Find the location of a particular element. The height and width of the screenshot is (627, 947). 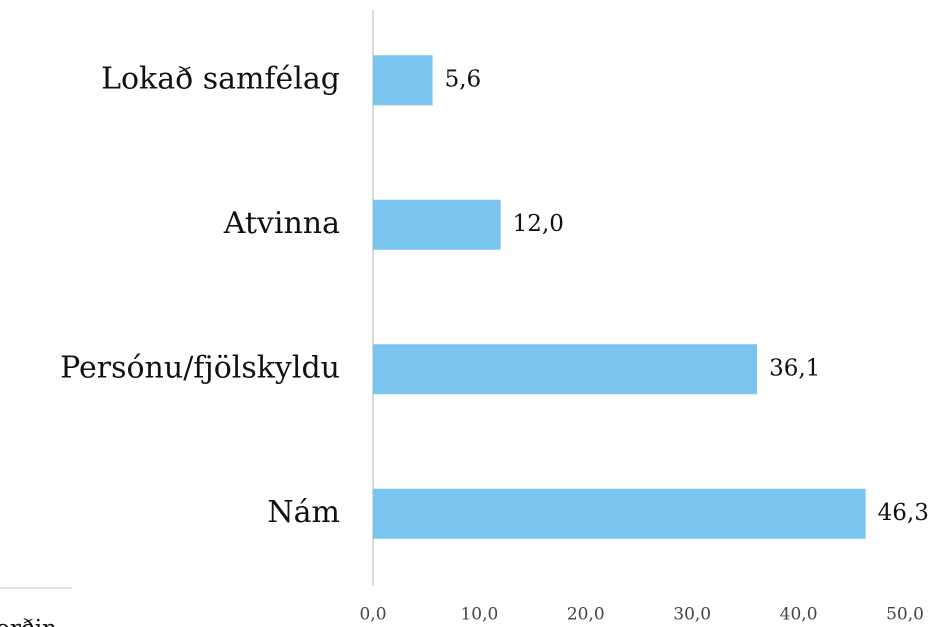

x-tick-label: 40,0 is located at coordinates (799, 615).